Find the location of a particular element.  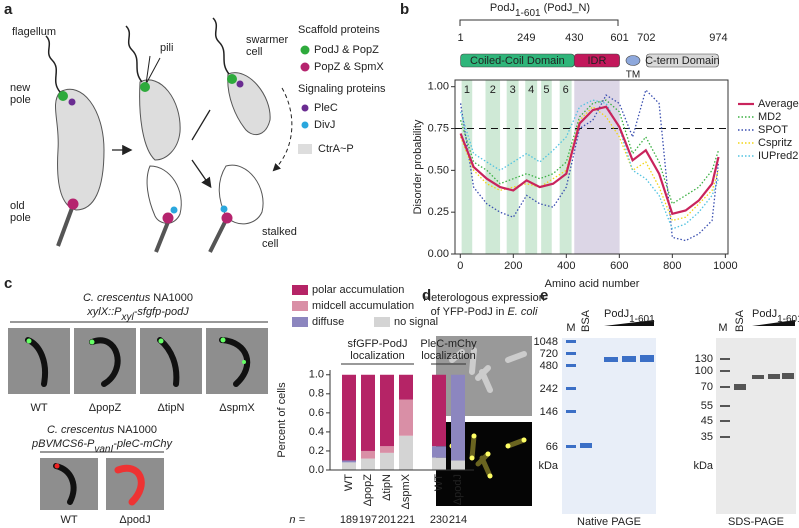

strain-header: C. crescentus NA1000 is located at coordinates (102, 430).